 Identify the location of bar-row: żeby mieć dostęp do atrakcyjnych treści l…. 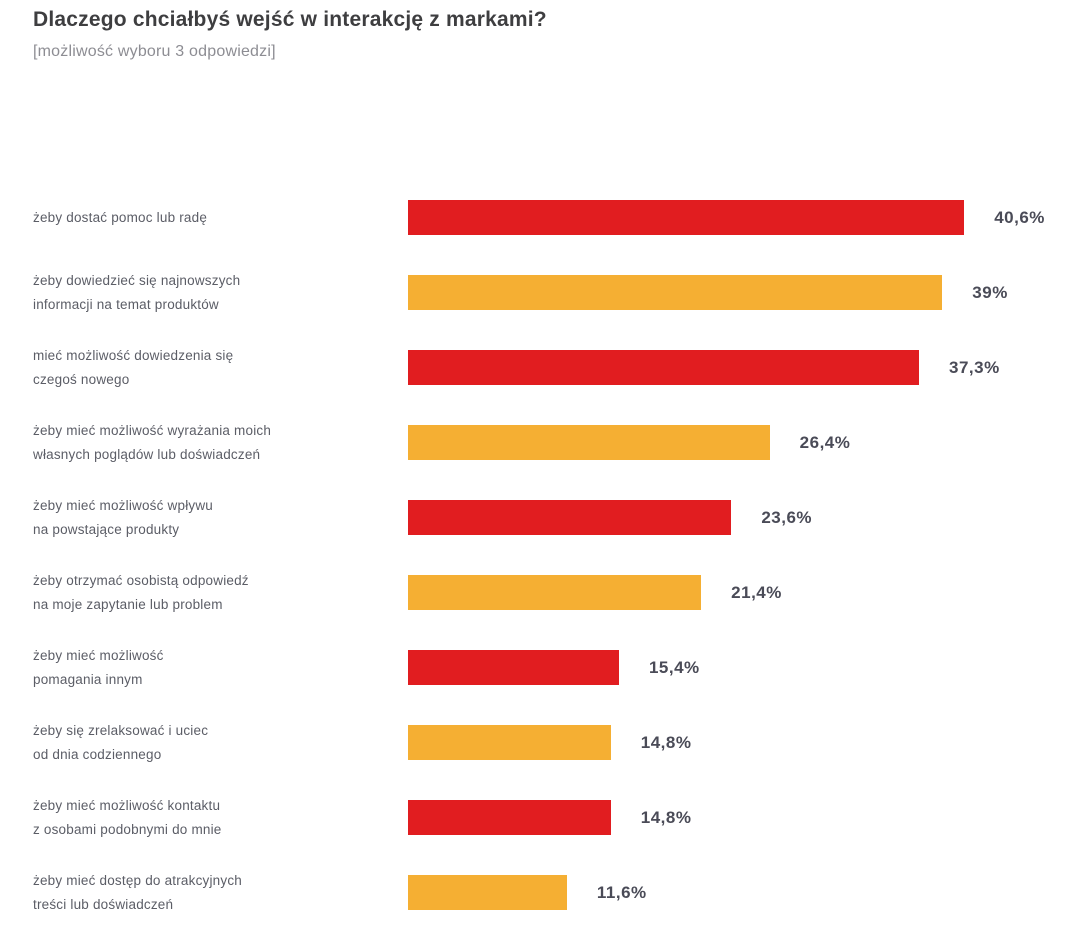
(535, 892).